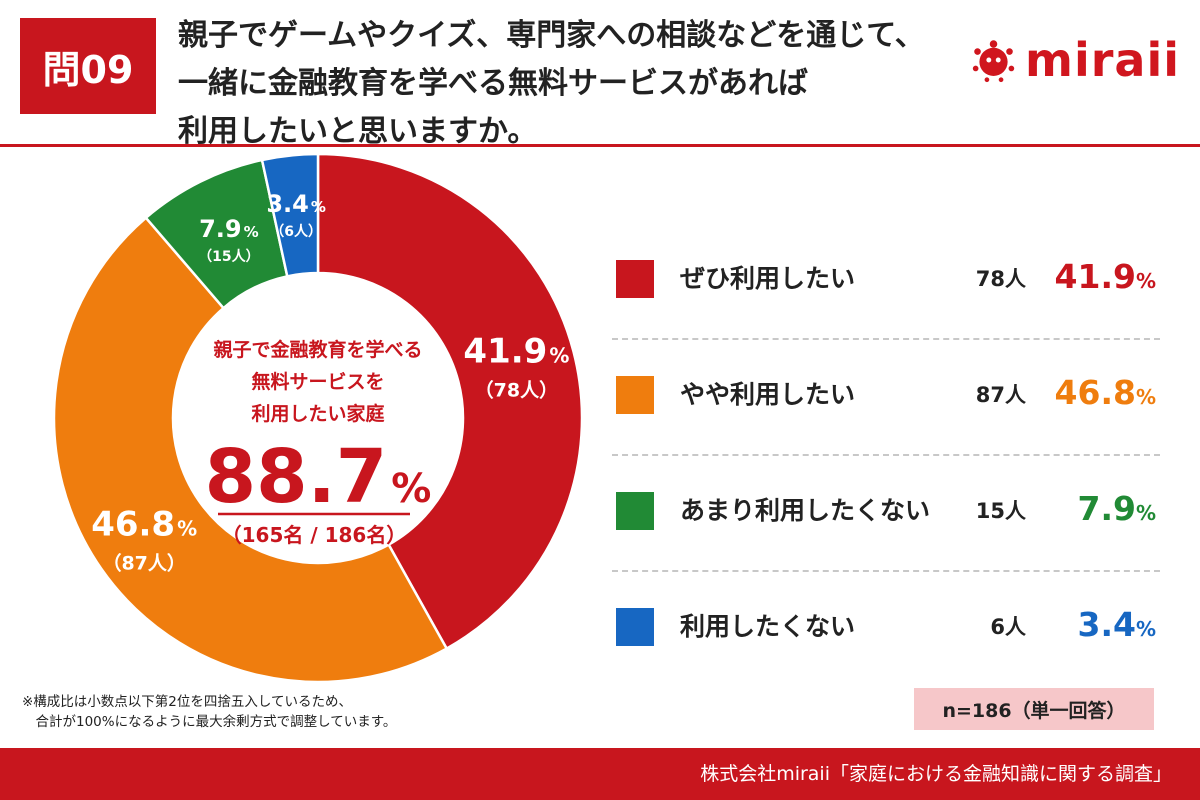  Describe the element at coordinates (411, 489) in the screenshot. I see `center-total-unit: %` at that location.